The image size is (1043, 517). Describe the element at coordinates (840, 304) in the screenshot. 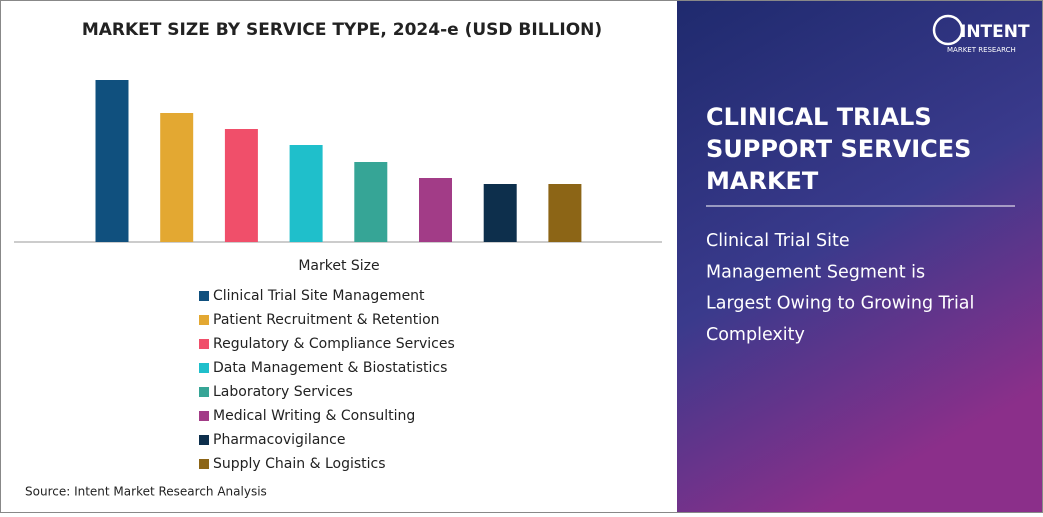

I see `panel-summary: Largest Owing to Growing Trial` at that location.